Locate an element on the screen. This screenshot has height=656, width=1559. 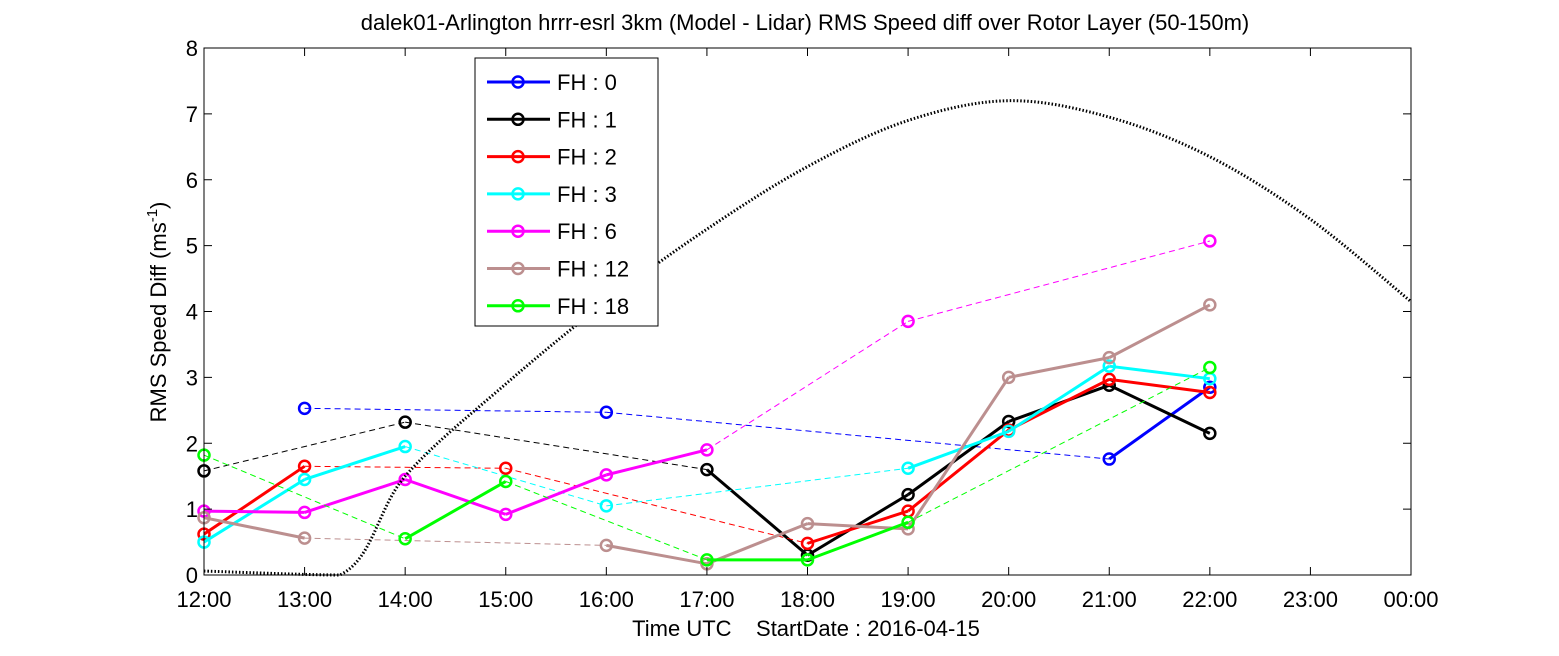
legend-box is located at coordinates (566, 192).